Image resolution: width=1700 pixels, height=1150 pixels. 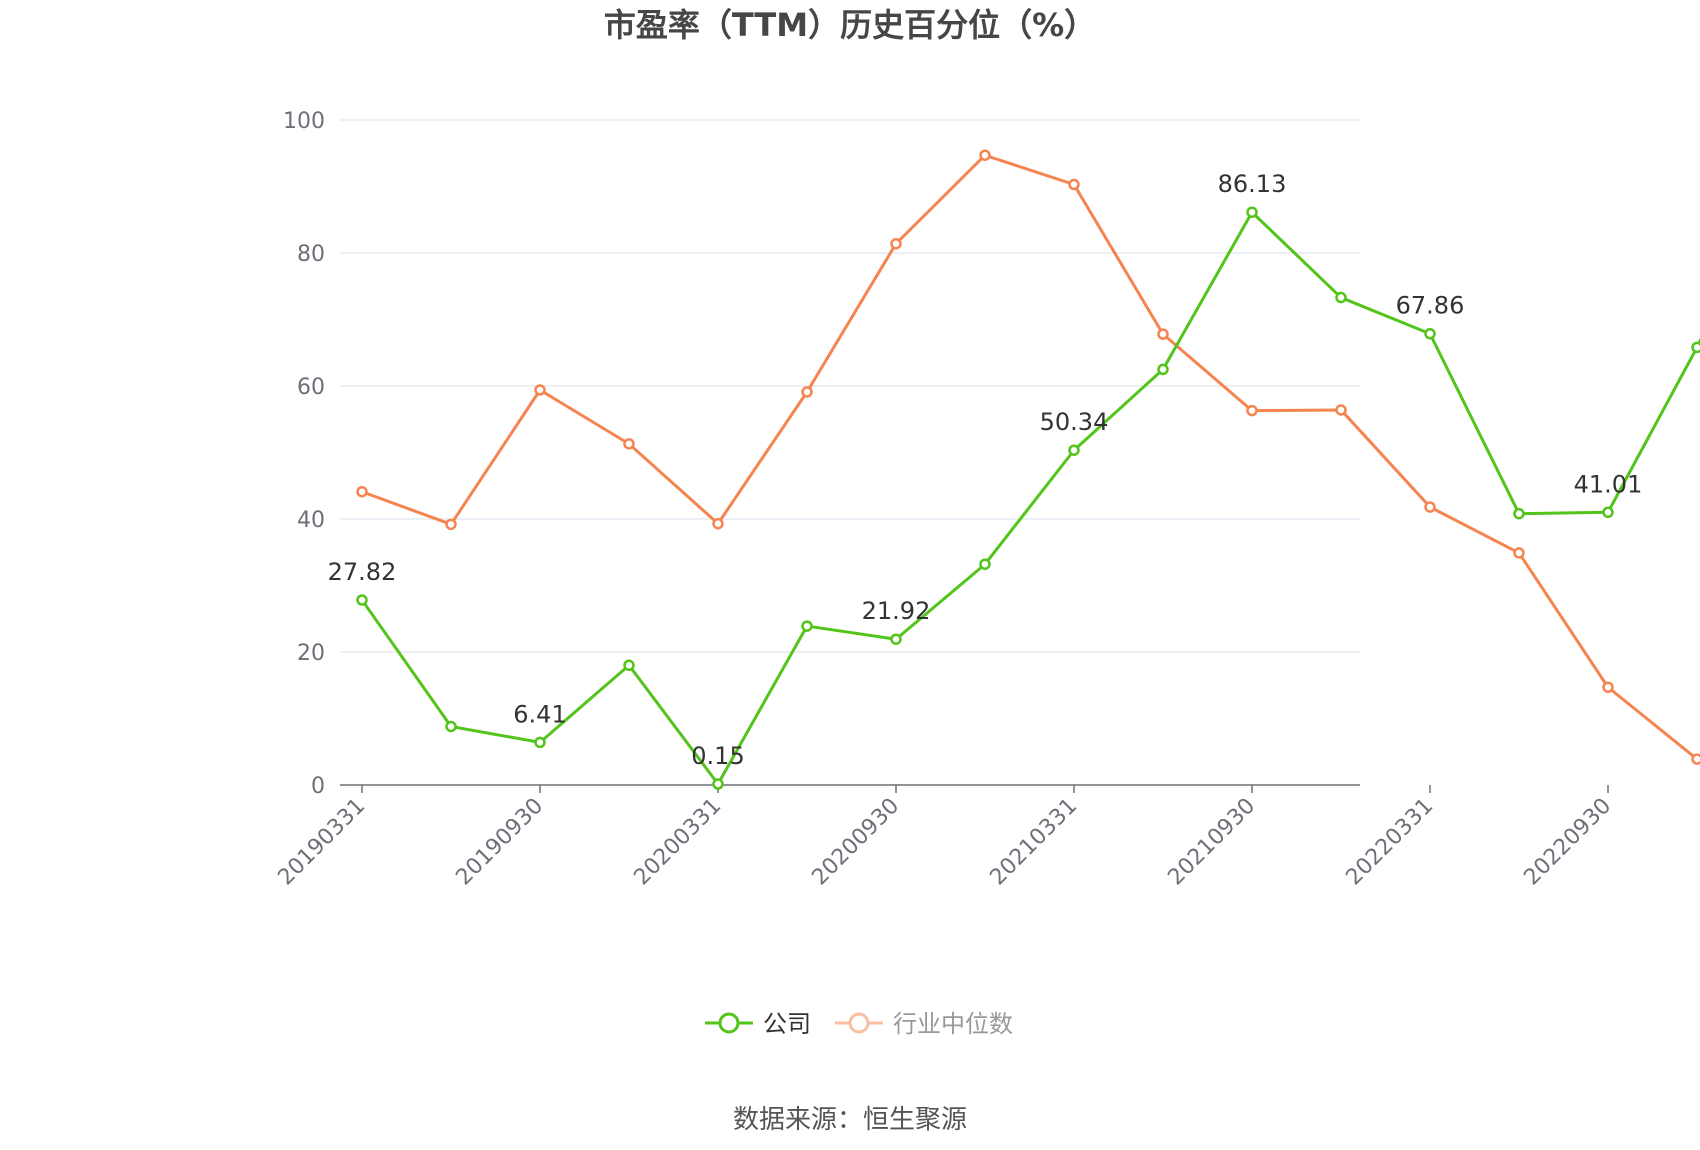 What do you see at coordinates (953, 1024) in the screenshot?
I see `legend-label: 行业中位数` at bounding box center [953, 1024].